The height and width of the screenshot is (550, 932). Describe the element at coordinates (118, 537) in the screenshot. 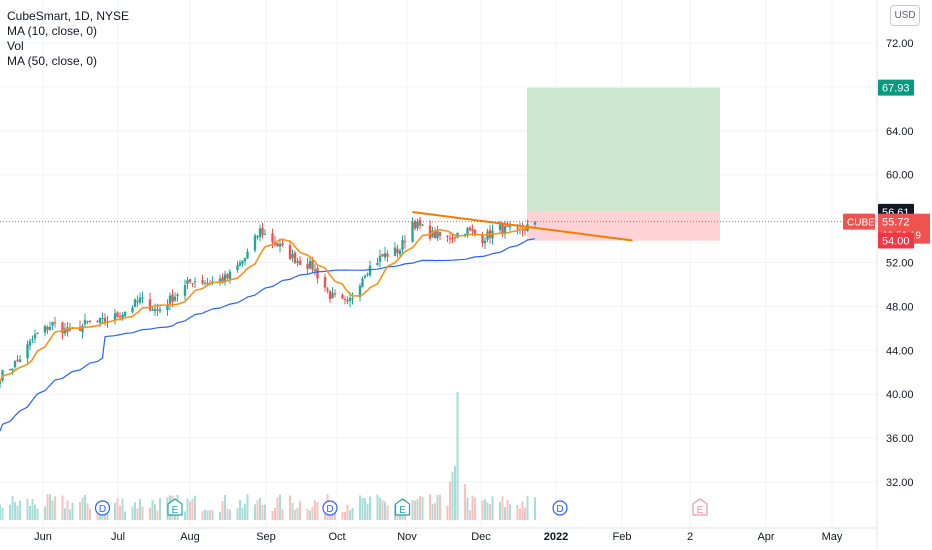

I see `x-tick-label: Jul` at that location.